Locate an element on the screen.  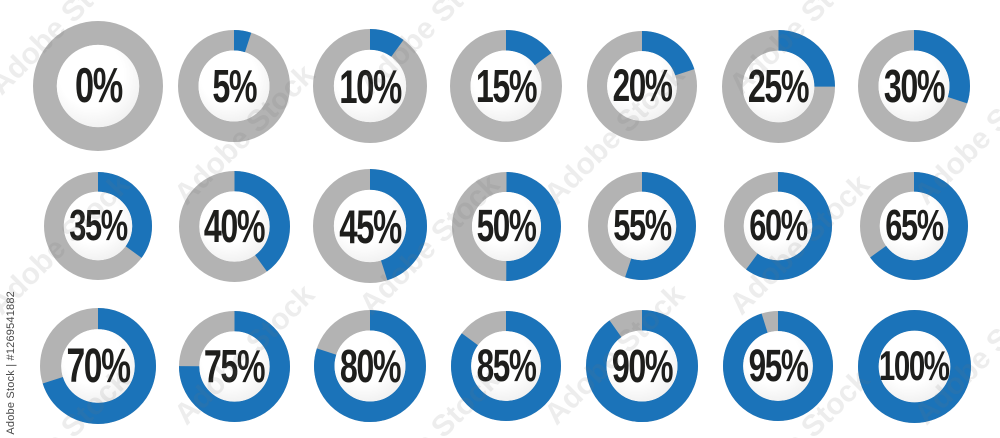
percent-label: 60% is located at coordinates (778, 225).